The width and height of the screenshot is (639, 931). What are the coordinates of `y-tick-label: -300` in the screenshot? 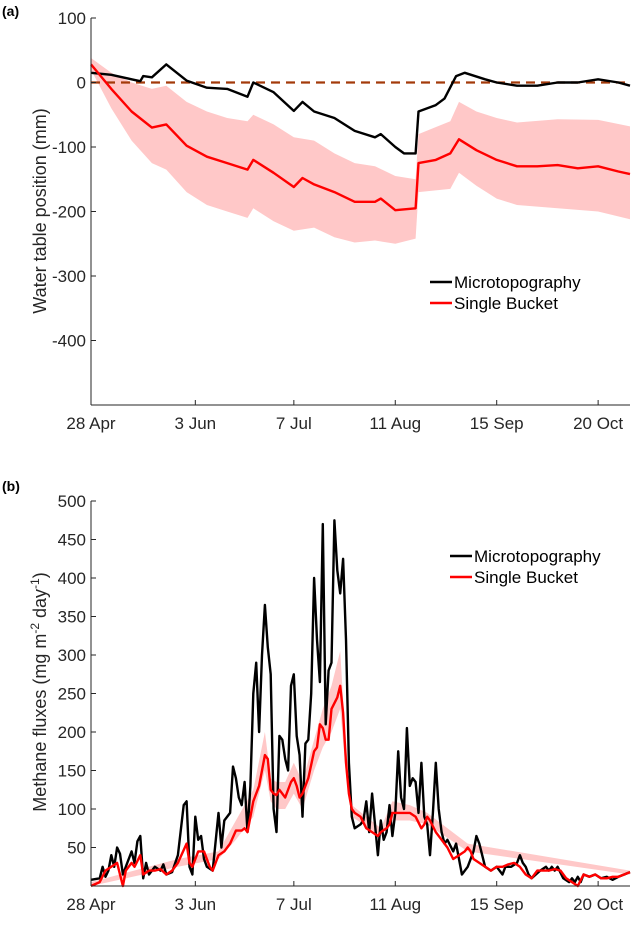 It's located at (69, 276).